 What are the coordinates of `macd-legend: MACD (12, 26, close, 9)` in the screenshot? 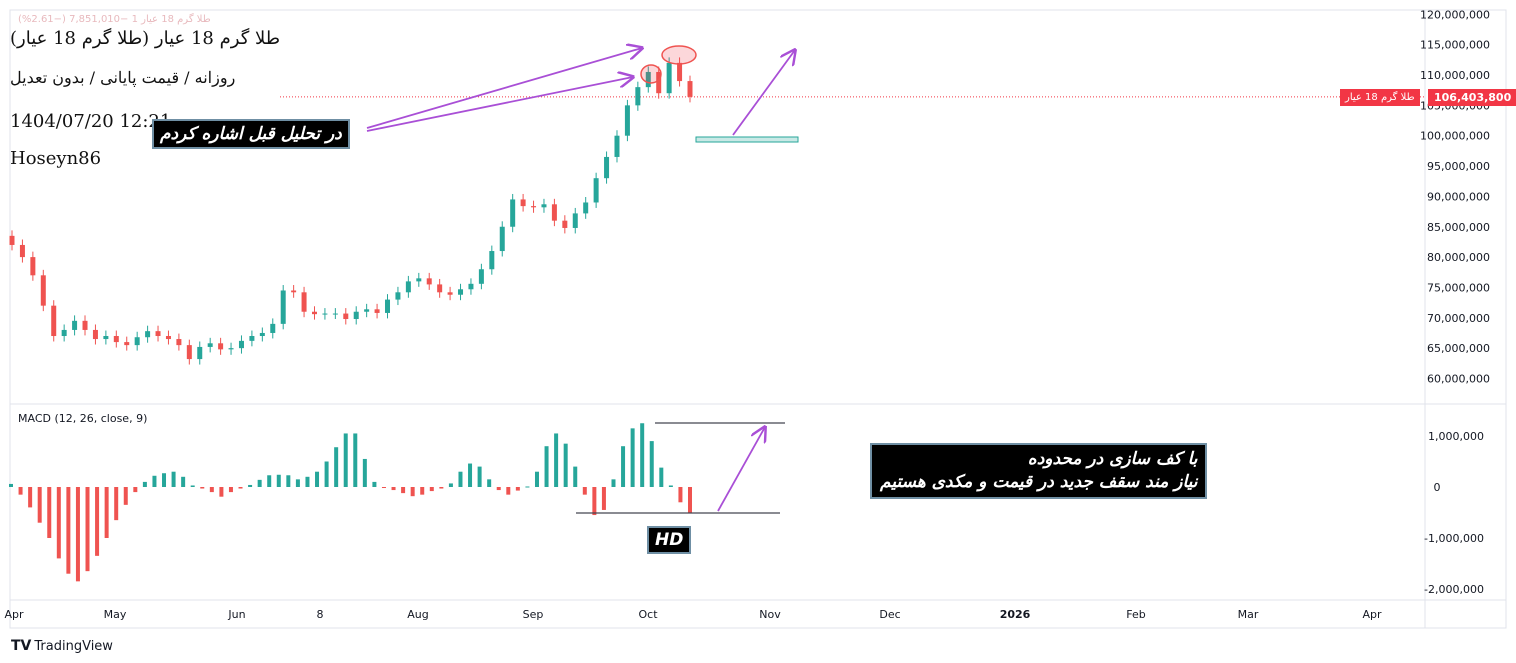 It's located at (83, 418).